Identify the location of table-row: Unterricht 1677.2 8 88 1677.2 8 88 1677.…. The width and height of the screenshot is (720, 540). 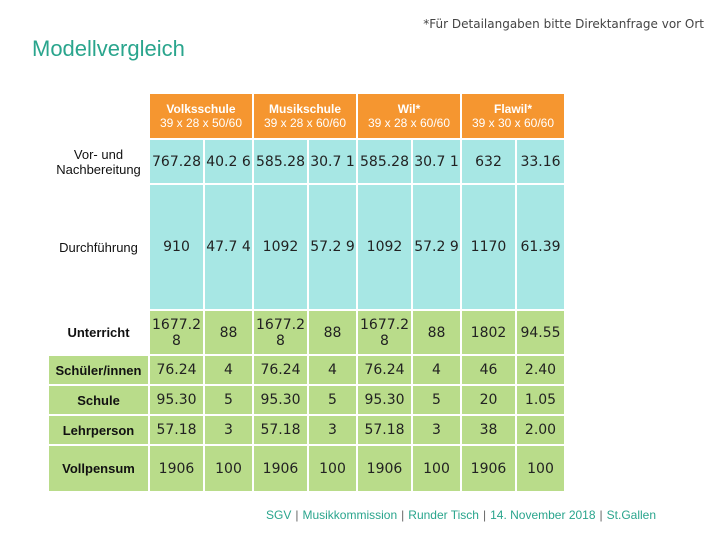
(306, 332).